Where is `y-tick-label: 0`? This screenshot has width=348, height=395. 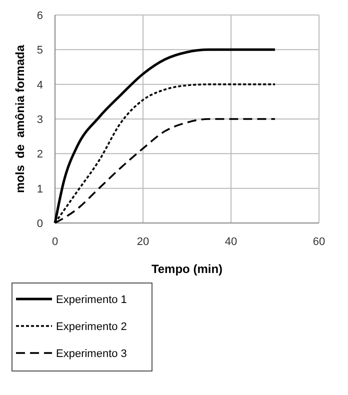
y-tick-label: 0 is located at coordinates (39, 224).